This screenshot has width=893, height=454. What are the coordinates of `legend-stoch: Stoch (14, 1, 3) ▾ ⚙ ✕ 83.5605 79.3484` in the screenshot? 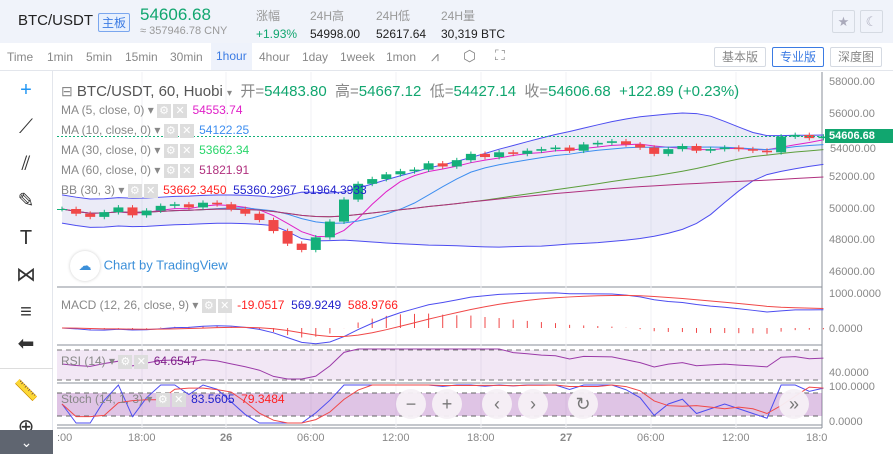 It's located at (173, 399).